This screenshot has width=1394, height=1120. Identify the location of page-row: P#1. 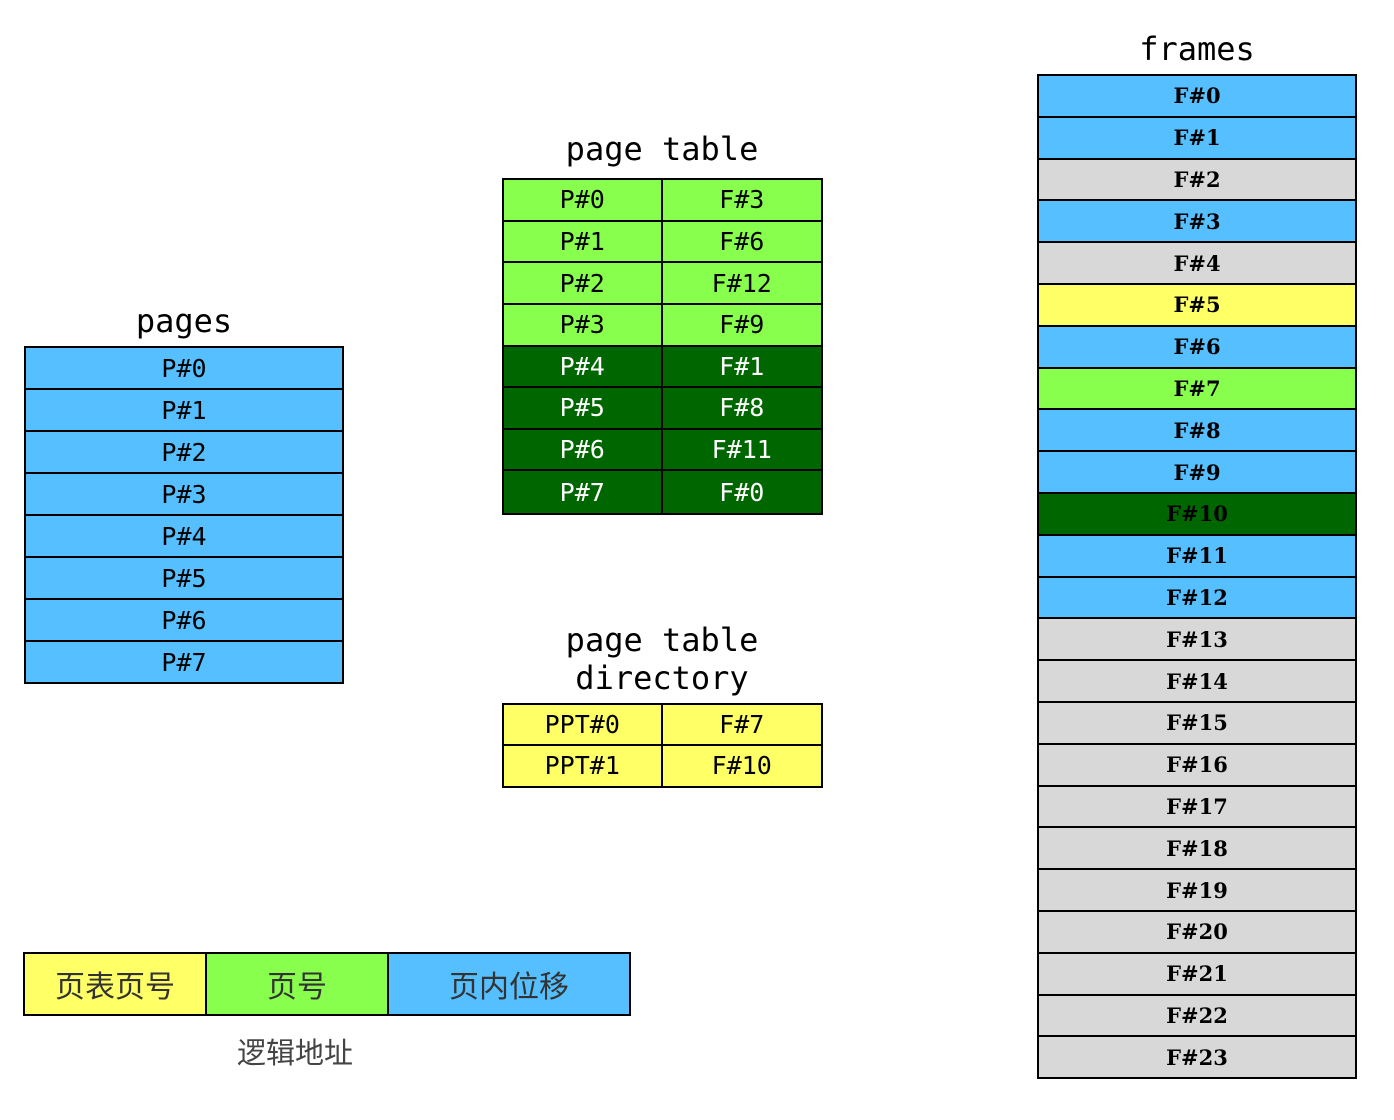
(184, 411).